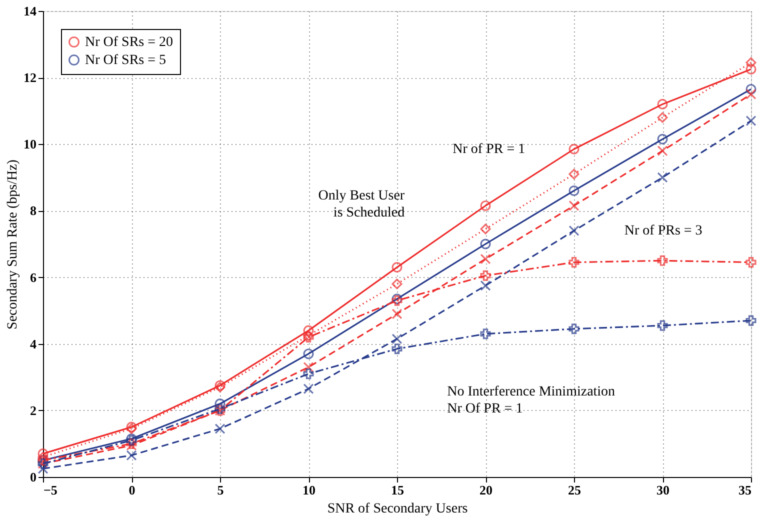 The image size is (764, 520). Describe the element at coordinates (33, 277) in the screenshot. I see `y-tick-label: 6` at that location.